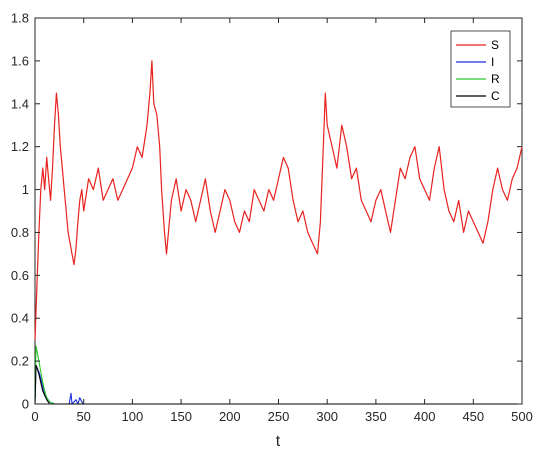 This screenshot has width=550, height=454. Describe the element at coordinates (20, 318) in the screenshot. I see `y-tick-label: 0.4` at that location.